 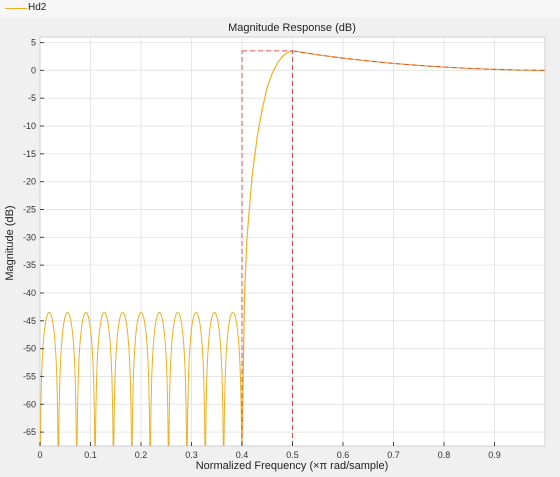 What do you see at coordinates (494, 455) in the screenshot?
I see `x-tick-label: 0.9` at bounding box center [494, 455].